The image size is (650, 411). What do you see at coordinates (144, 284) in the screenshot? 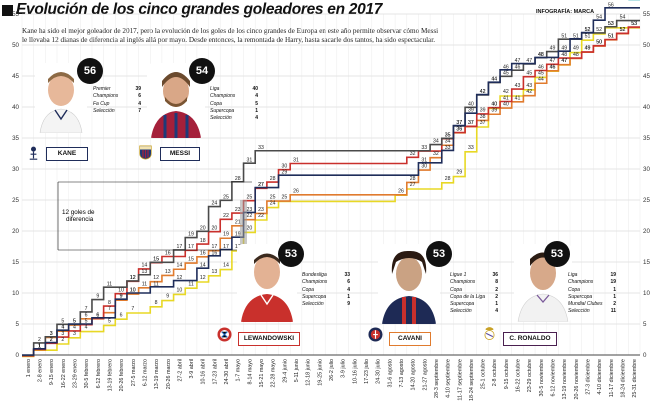
I see `value-label: 11` at bounding box center [144, 284].